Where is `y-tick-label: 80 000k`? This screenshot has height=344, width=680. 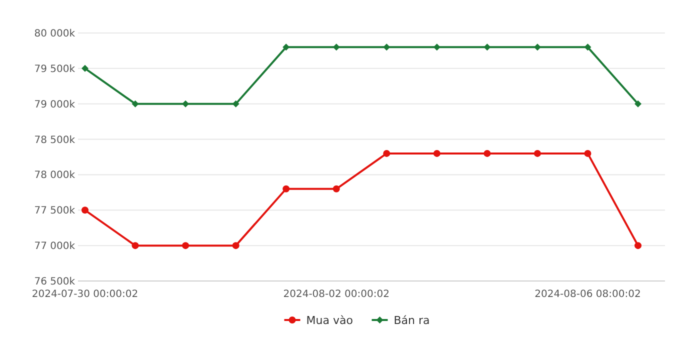
y-tick-label: 80 000k is located at coordinates (55, 34).